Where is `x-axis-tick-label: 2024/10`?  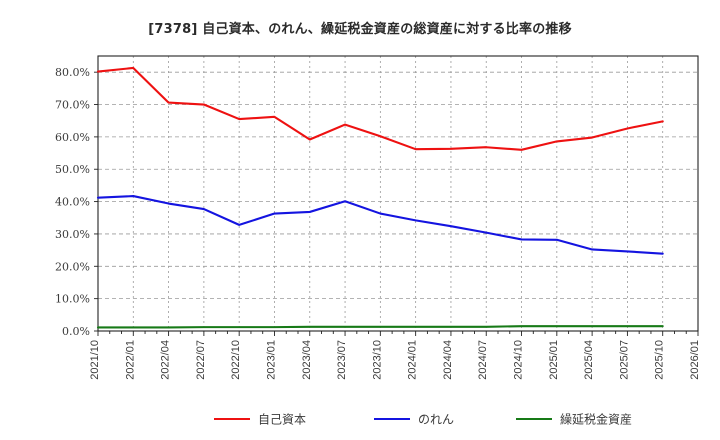 x-axis-tick-label: 2024/10 is located at coordinates (519, 360).